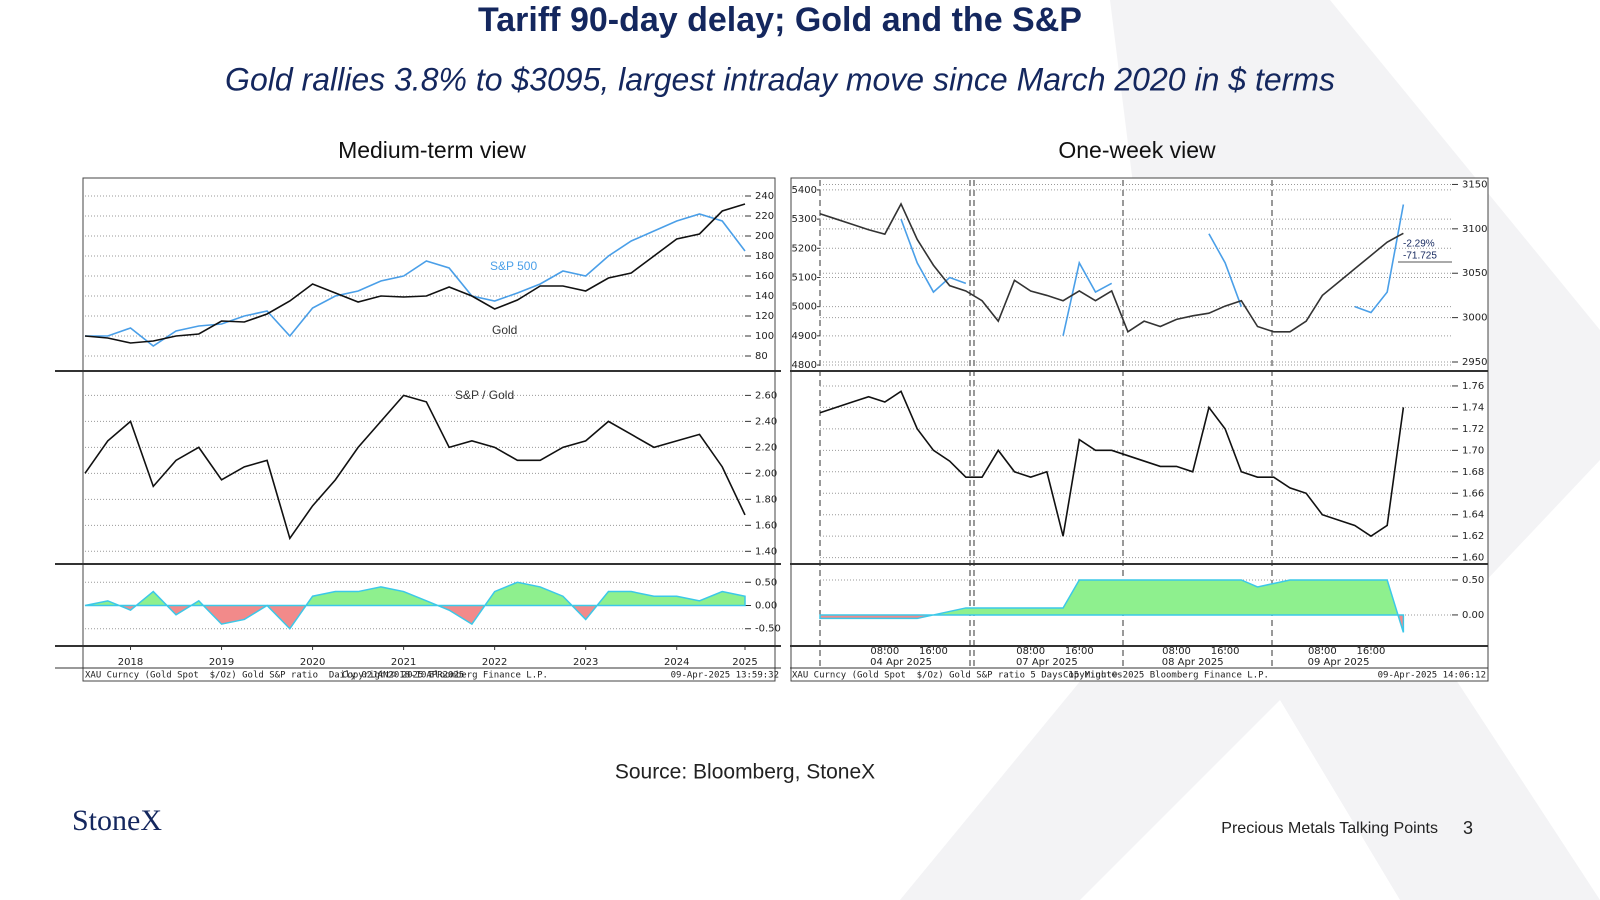 Image resolution: width=1600 pixels, height=900 pixels. What do you see at coordinates (764, 256) in the screenshot?
I see `y-tick-label: 180` at bounding box center [764, 256].